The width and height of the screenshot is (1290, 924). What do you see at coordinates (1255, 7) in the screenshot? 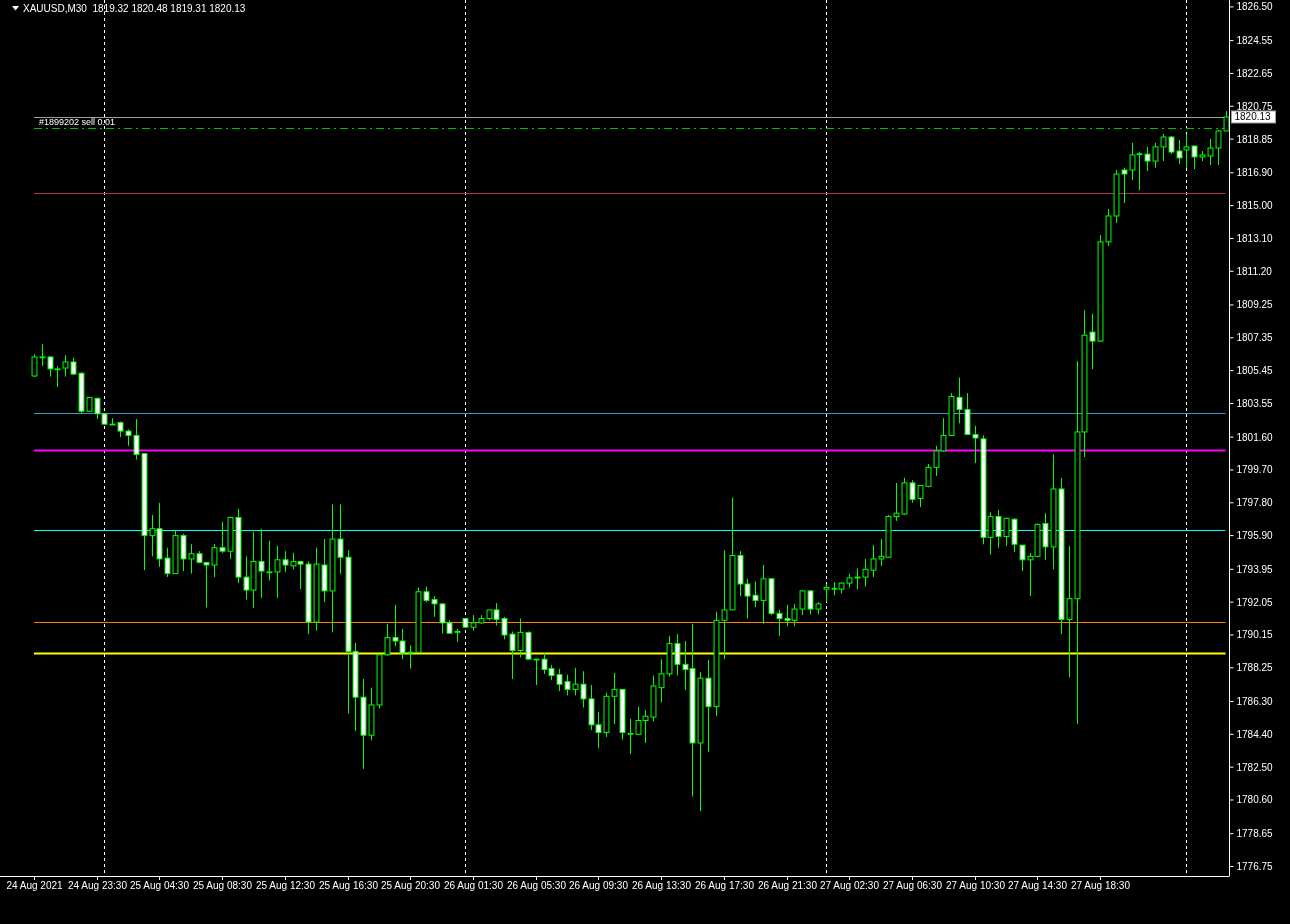
I see `y-tick-label: 1826.50` at bounding box center [1255, 7].